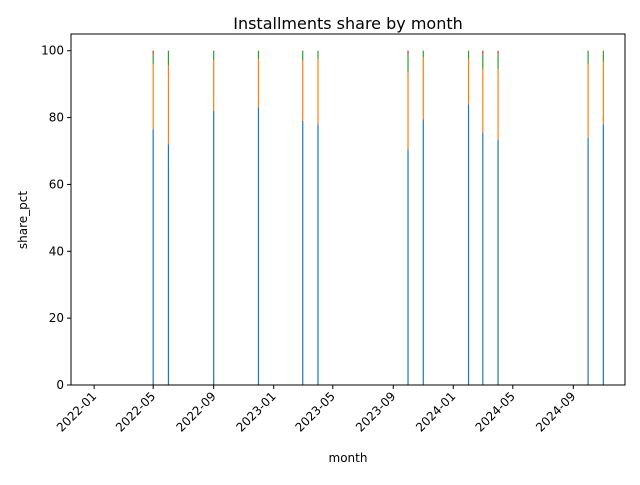 The image size is (640, 485). I want to click on bar-segment-2023-03-01-s2, so click(303, 55).